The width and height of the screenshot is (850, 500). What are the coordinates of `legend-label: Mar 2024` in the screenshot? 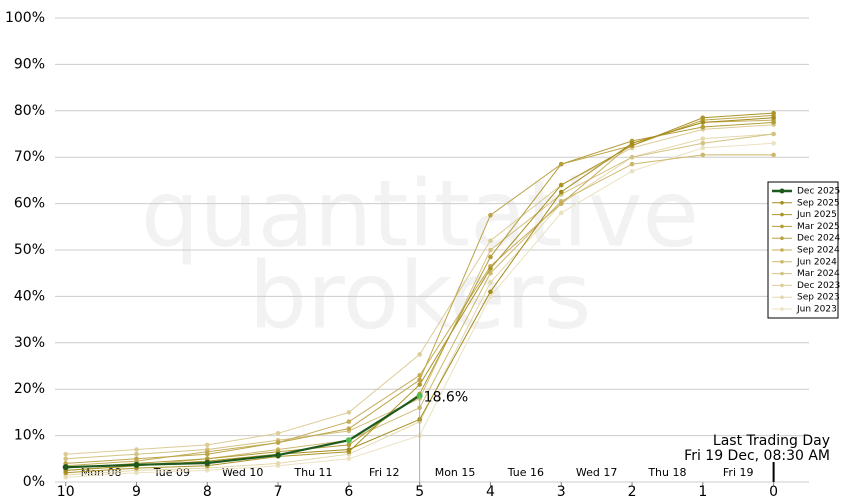 It's located at (818, 274).